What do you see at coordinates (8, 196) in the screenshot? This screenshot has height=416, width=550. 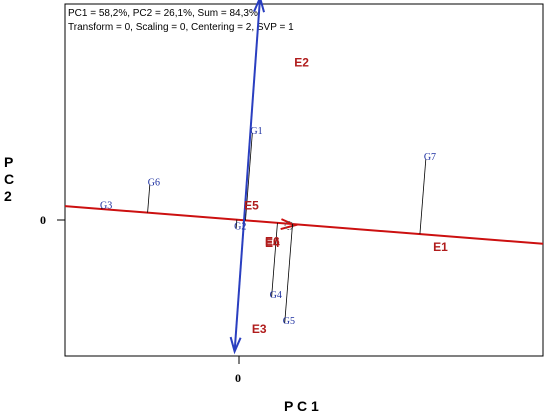 I see `y-axis-title-3: 2` at bounding box center [8, 196].